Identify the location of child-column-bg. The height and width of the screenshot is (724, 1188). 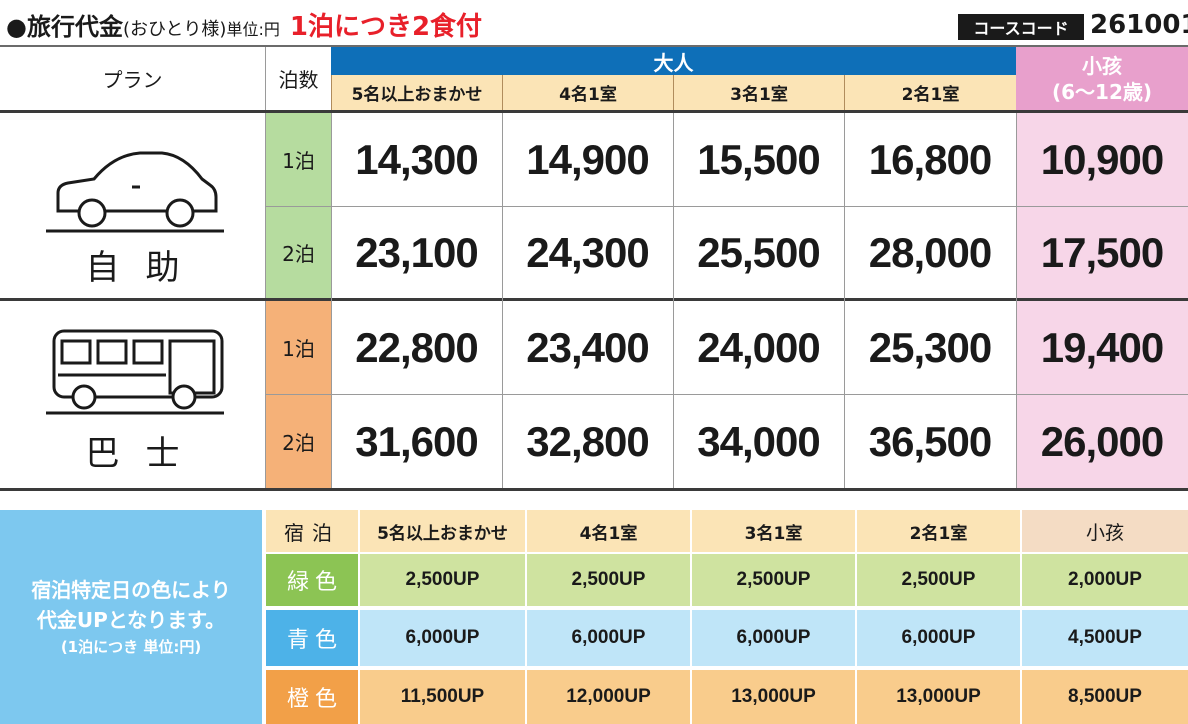
(1102, 205).